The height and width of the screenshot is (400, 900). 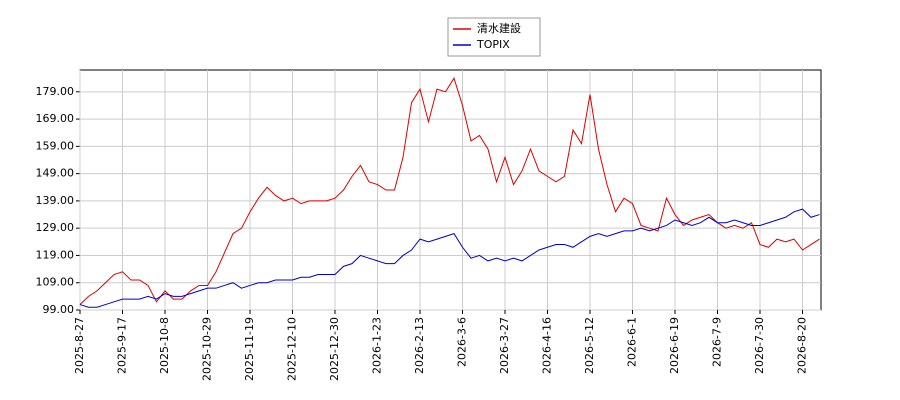 What do you see at coordinates (802, 345) in the screenshot?
I see `x-tick-label: 2026-8-20` at bounding box center [802, 345].